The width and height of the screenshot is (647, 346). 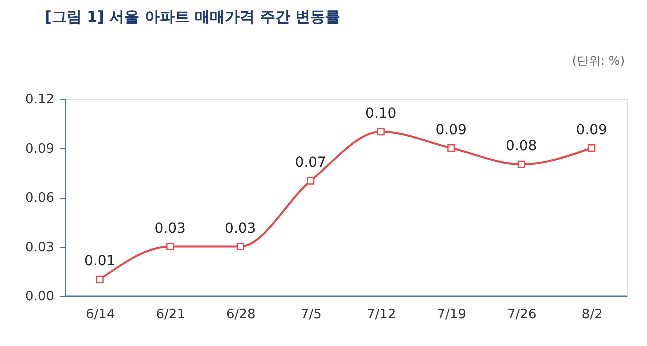 I want to click on data-label: 0.10, so click(x=381, y=114).